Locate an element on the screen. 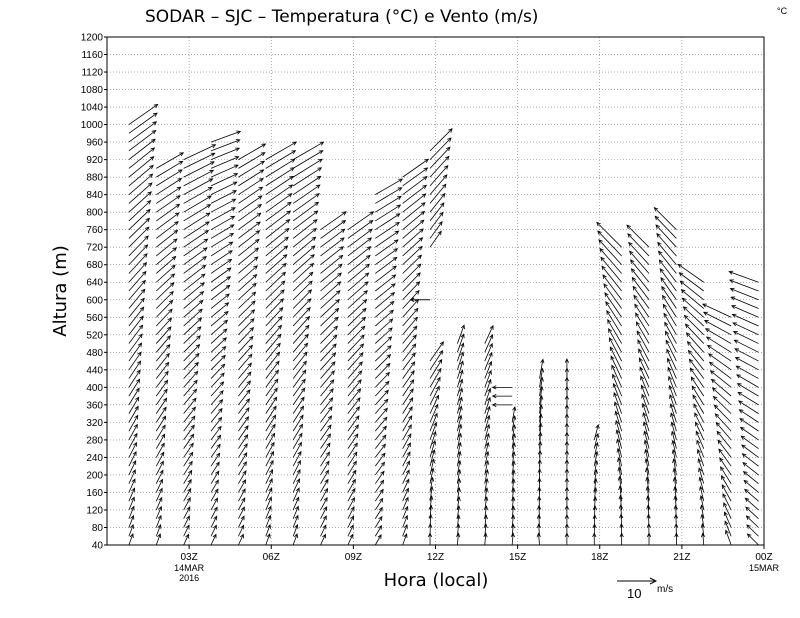 This screenshot has width=800, height=618. y-tick-label: 720 is located at coordinates (94, 248).